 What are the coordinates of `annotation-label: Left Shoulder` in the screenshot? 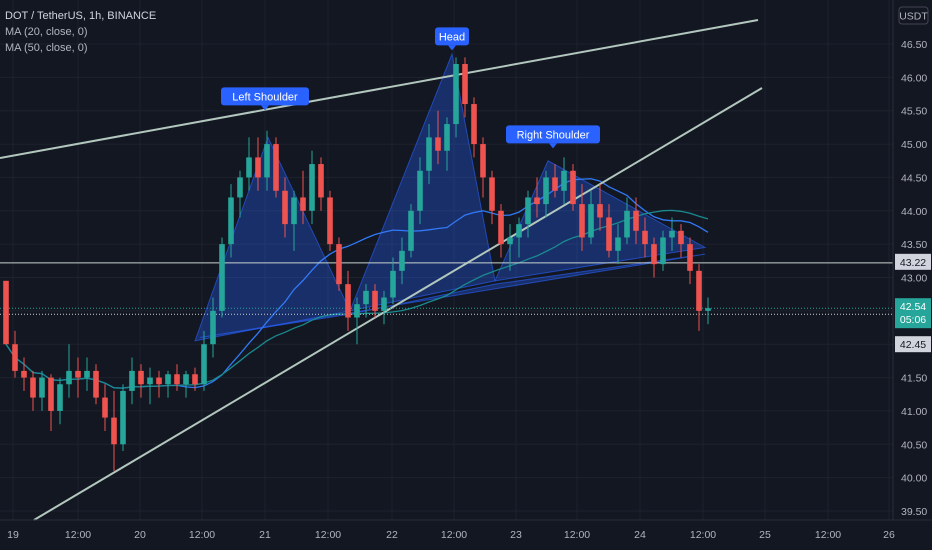 It's located at (265, 99).